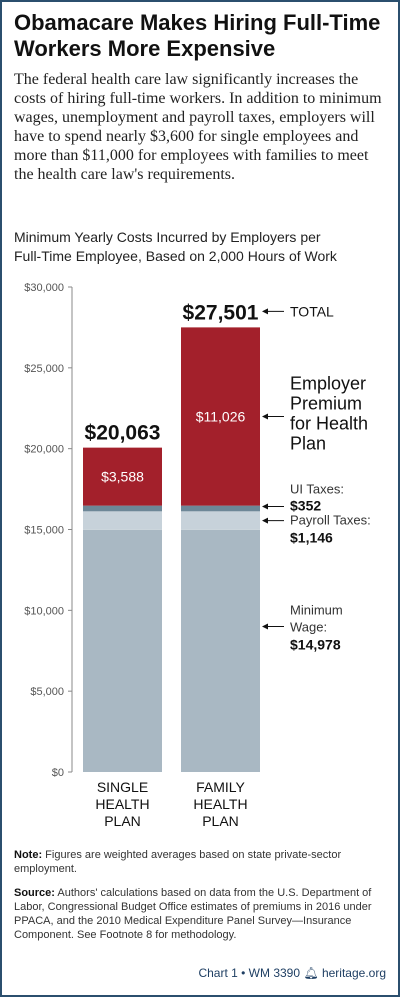  What do you see at coordinates (265, 506) in the screenshot?
I see `ui-arrow-head` at bounding box center [265, 506].